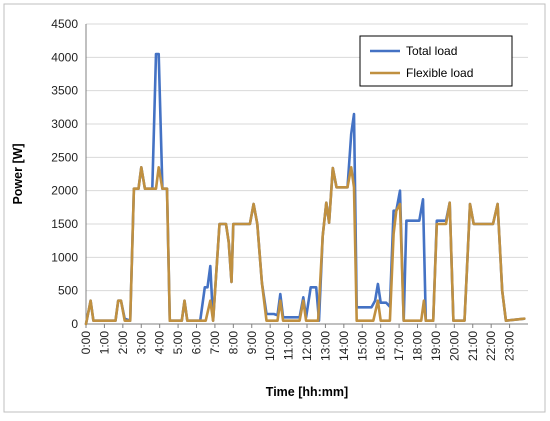  Describe the element at coordinates (64, 91) in the screenshot. I see `y-tick-label: 3500` at that location.